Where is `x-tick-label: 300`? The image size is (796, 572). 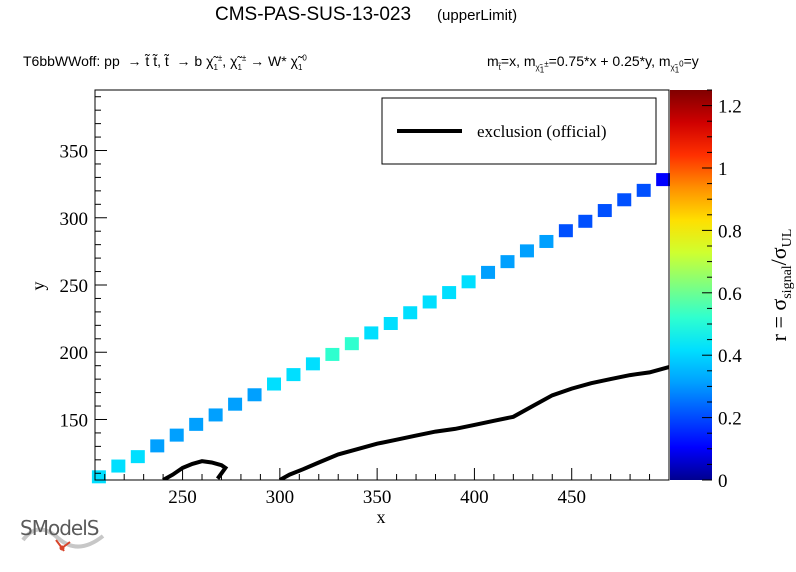
x-tick-label: 300 is located at coordinates (280, 497).